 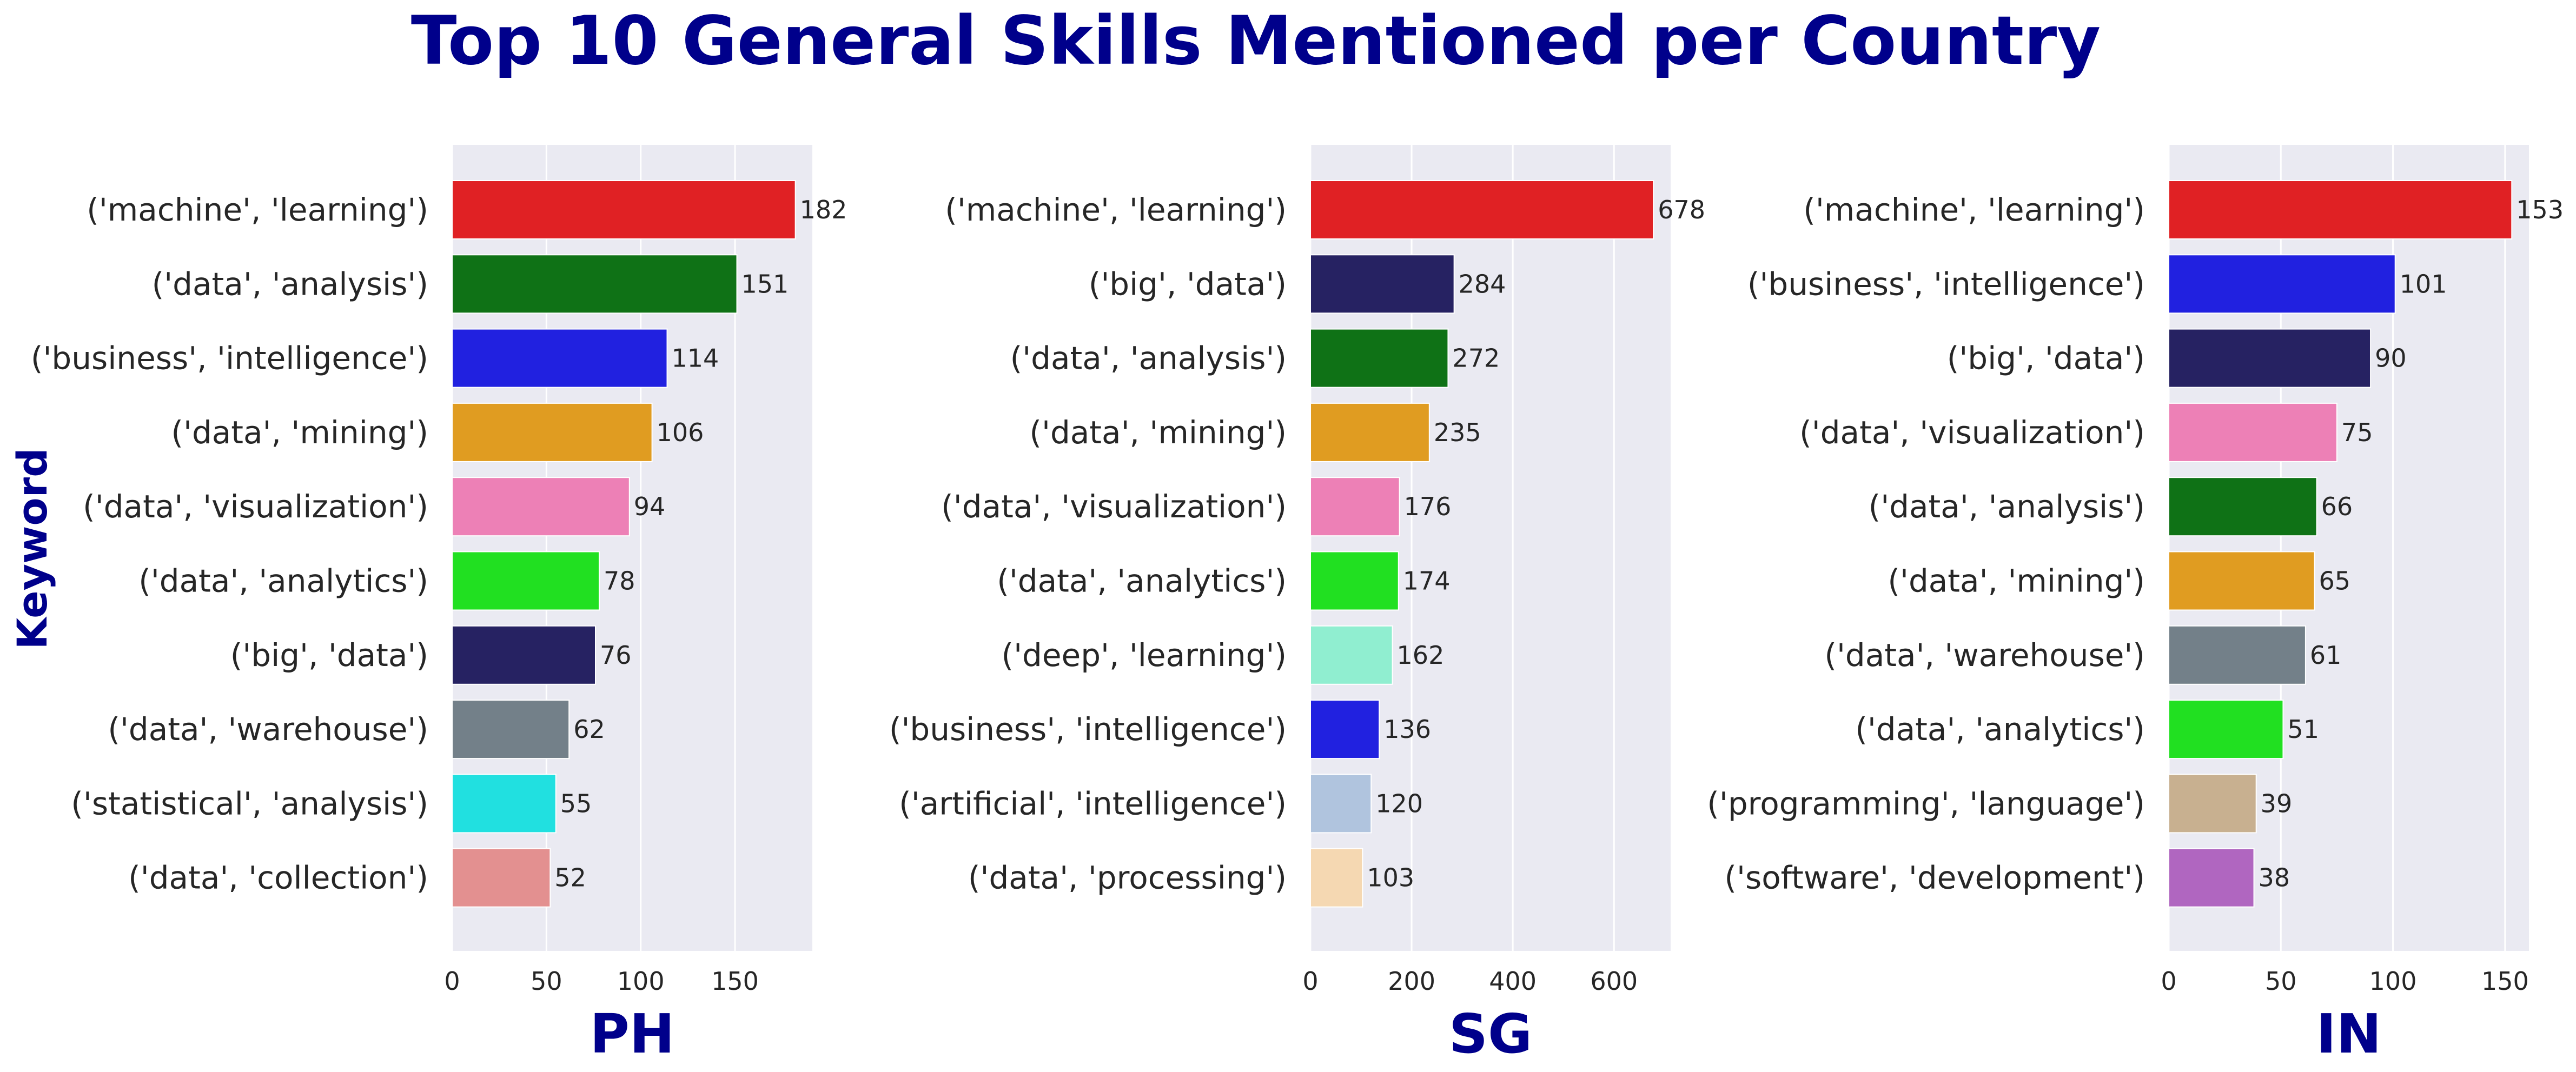 What do you see at coordinates (2391, 358) in the screenshot?
I see `data-label: 90` at bounding box center [2391, 358].